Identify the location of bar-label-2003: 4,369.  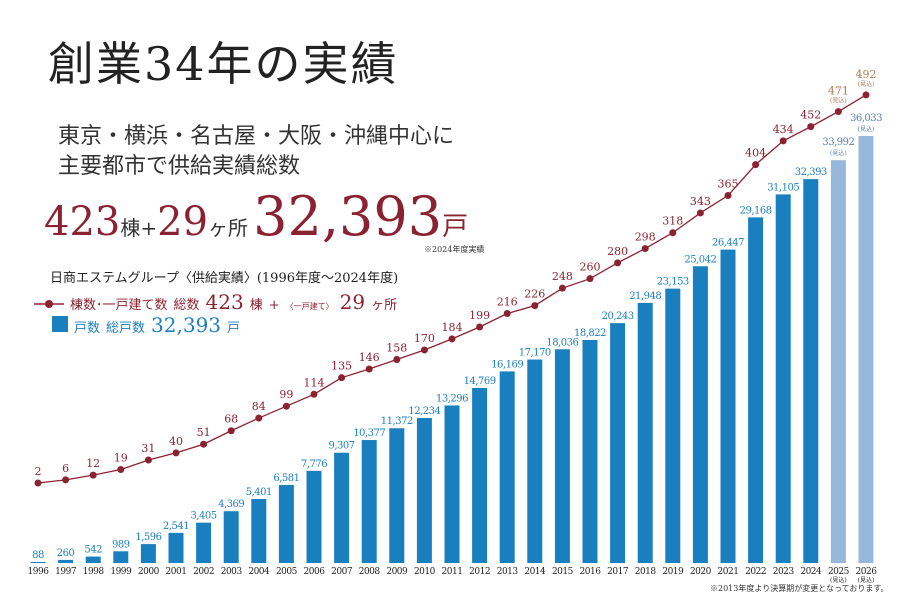
(231, 504).